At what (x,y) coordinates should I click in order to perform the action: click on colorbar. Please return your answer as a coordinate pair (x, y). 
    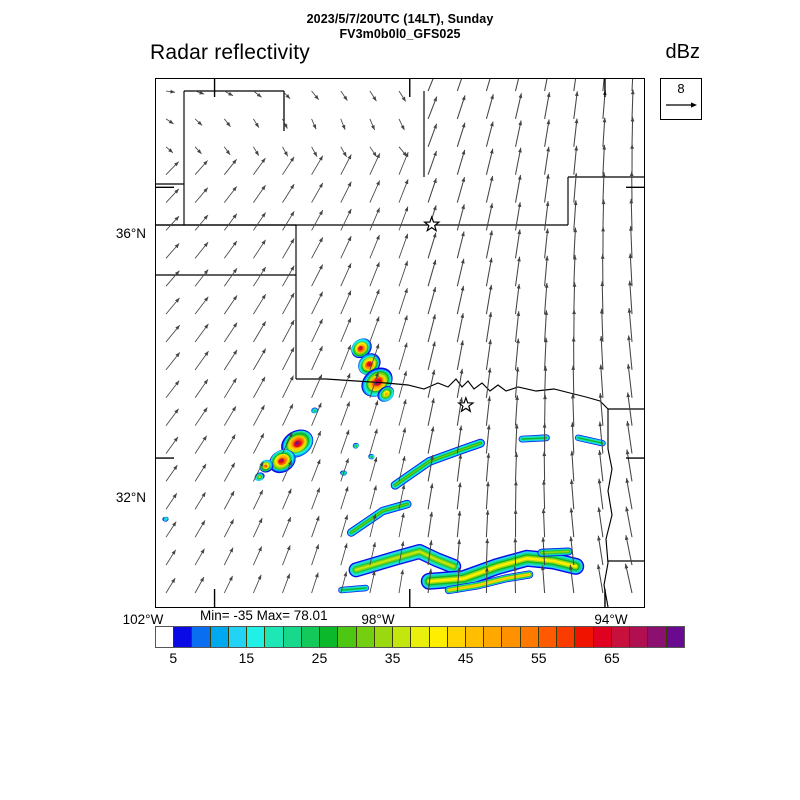
    Looking at the image, I should click on (420, 637).